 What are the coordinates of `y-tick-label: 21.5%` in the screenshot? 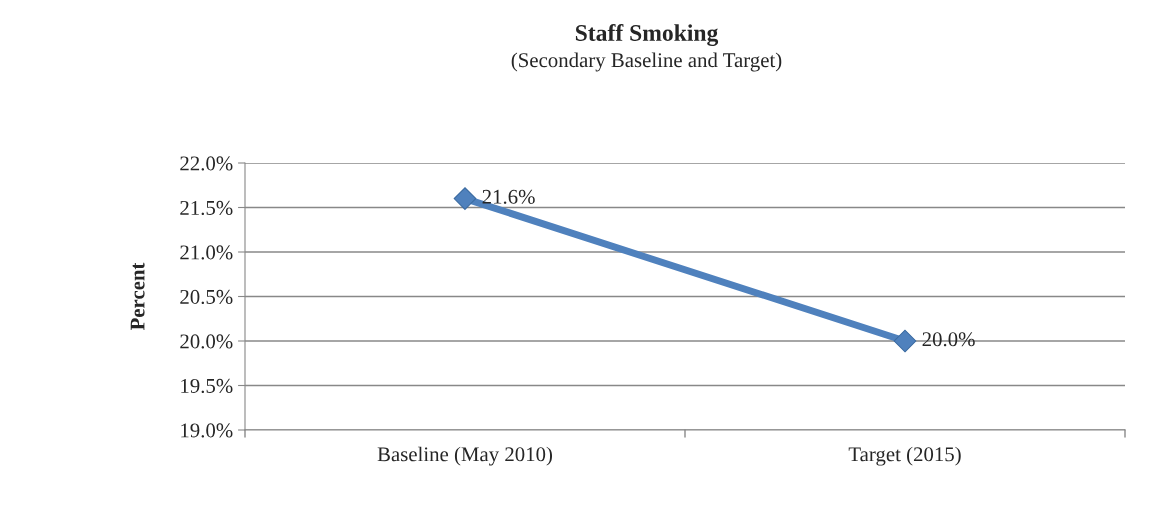 It's located at (206, 208).